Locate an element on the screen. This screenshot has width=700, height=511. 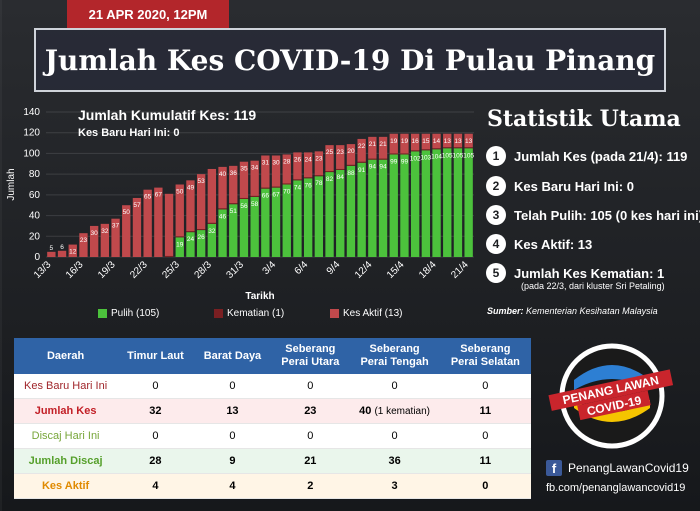
legend-label-deaths: Kematian (1) is located at coordinates (256, 313).